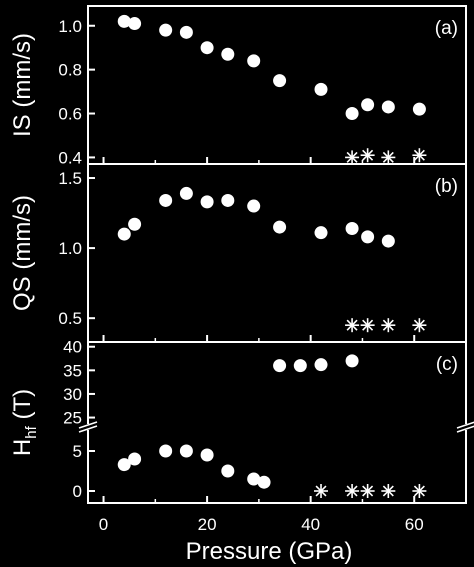  What do you see at coordinates (31, 431) in the screenshot?
I see `y-axis-label-subscript: hf` at bounding box center [31, 431].